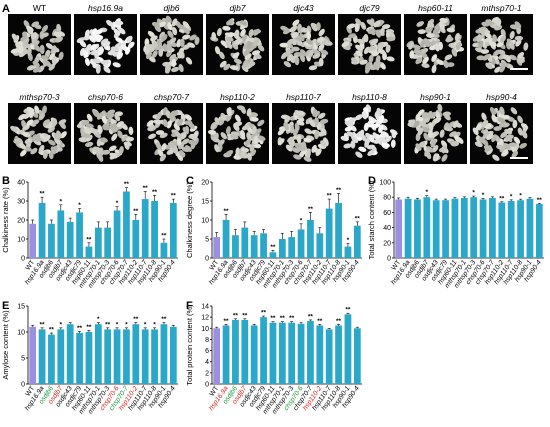 Image resolution: width=550 pixels, height=427 pixels. What do you see at coordinates (39, 97) in the screenshot?
I see `grain-label: mthsp70-3` at bounding box center [39, 97].